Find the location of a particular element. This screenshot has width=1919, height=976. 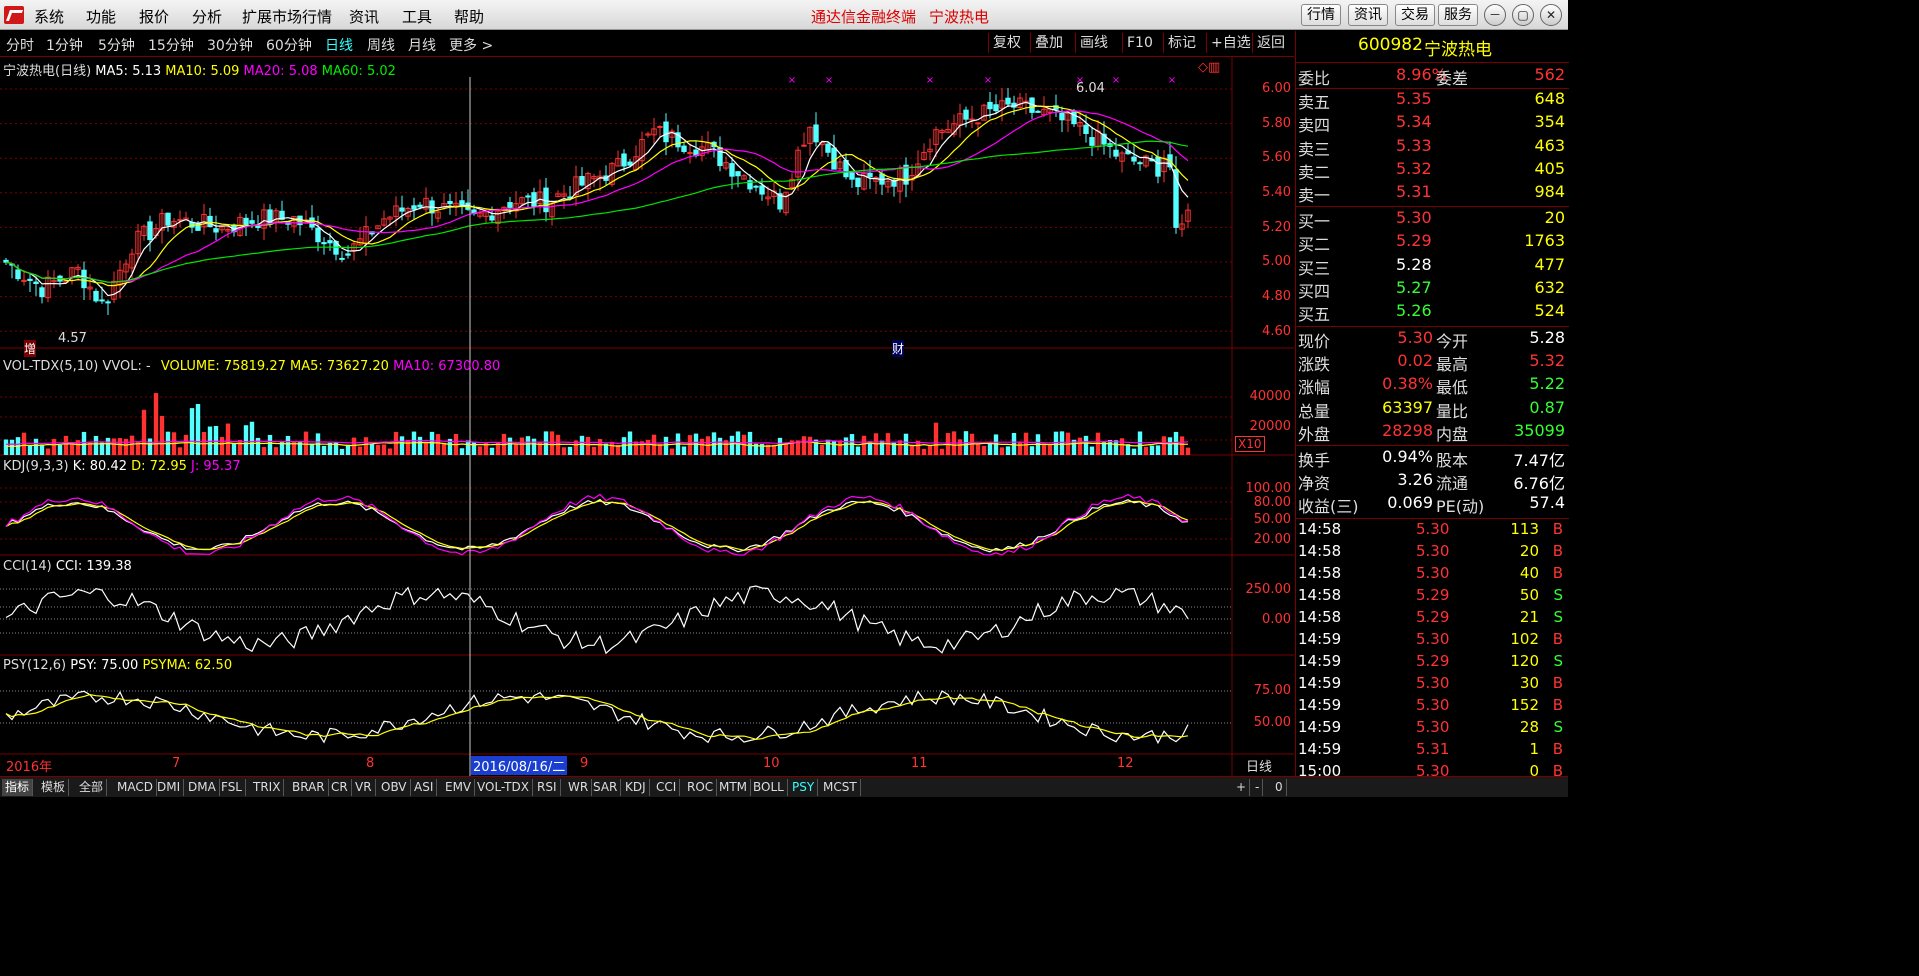

tick-row: 14:59 5.29 120 S is located at coordinates (1432, 663).